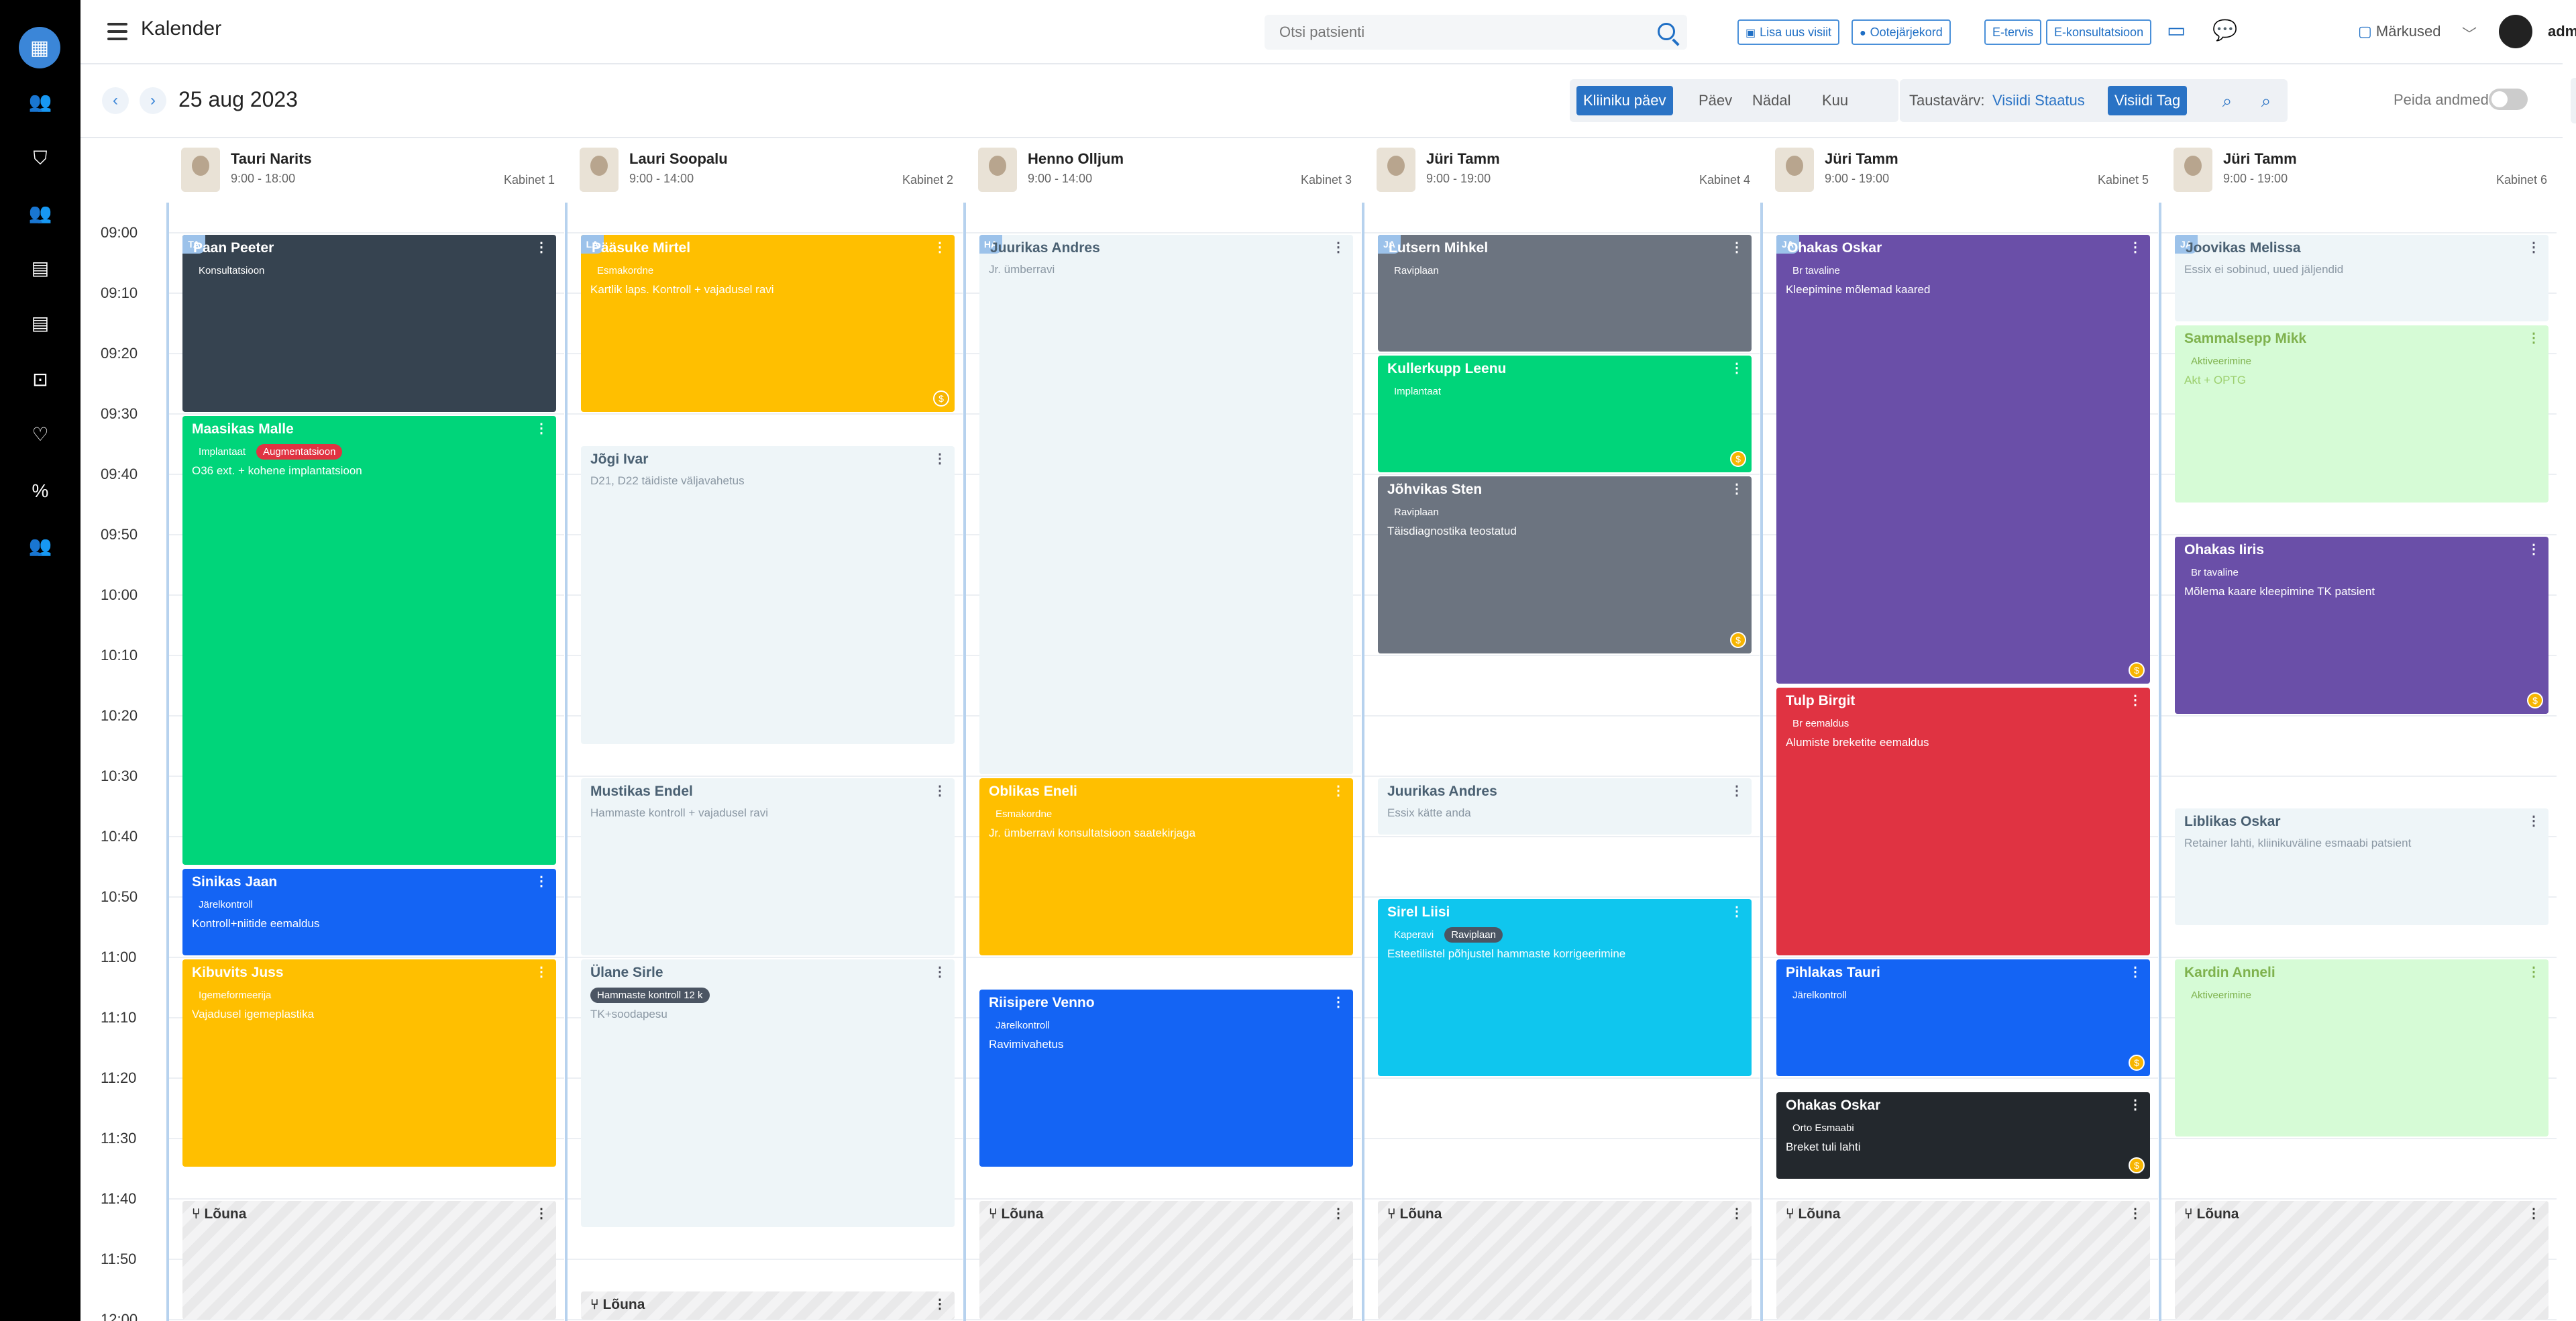 This screenshot has width=2576, height=1321. What do you see at coordinates (2227, 100) in the screenshot?
I see `zoom-out-icon: ⌕` at bounding box center [2227, 100].